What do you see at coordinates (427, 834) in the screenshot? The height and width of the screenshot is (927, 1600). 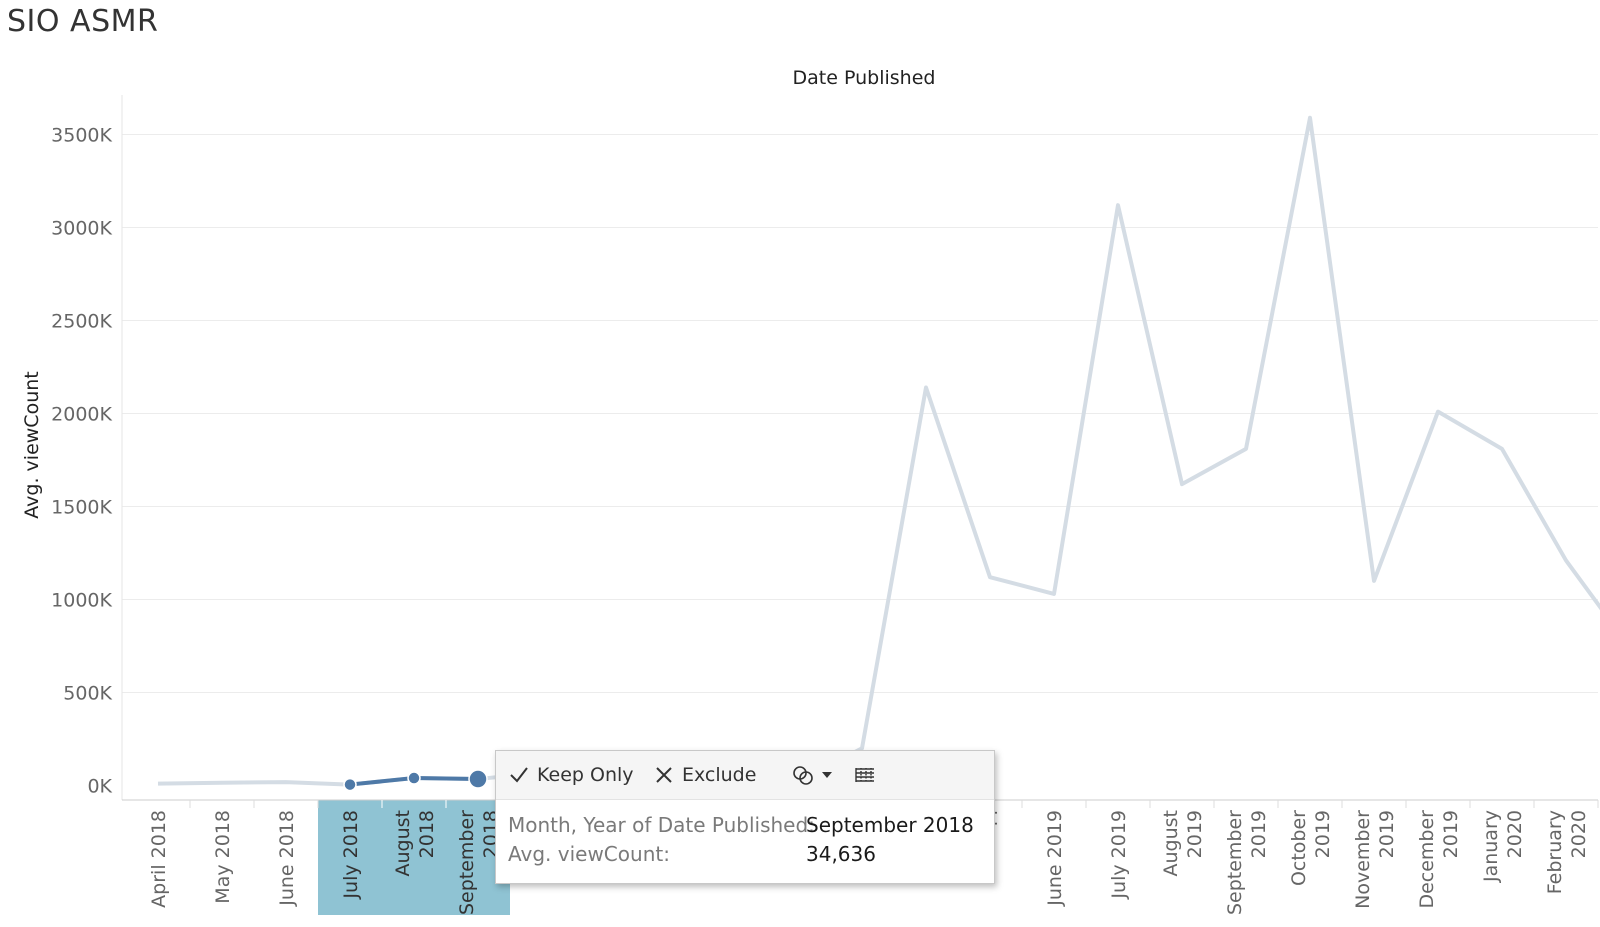 I see `x-tick-label: 2018` at bounding box center [427, 834].